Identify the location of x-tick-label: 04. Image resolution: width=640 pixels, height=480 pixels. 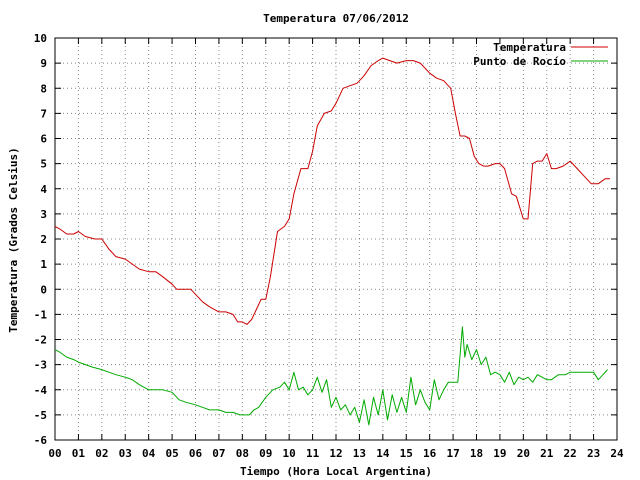
(149, 453).